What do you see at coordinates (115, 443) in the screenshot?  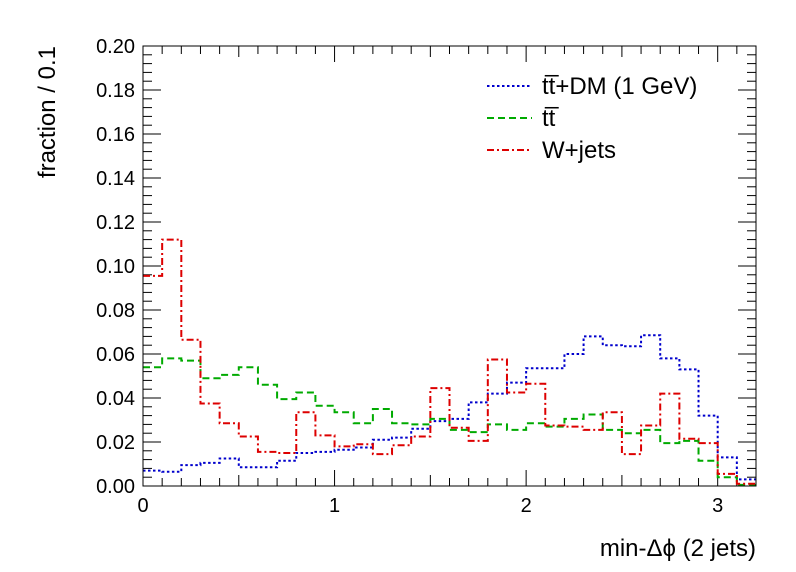 I see `y-tick-label: 0.02` at bounding box center [115, 443].